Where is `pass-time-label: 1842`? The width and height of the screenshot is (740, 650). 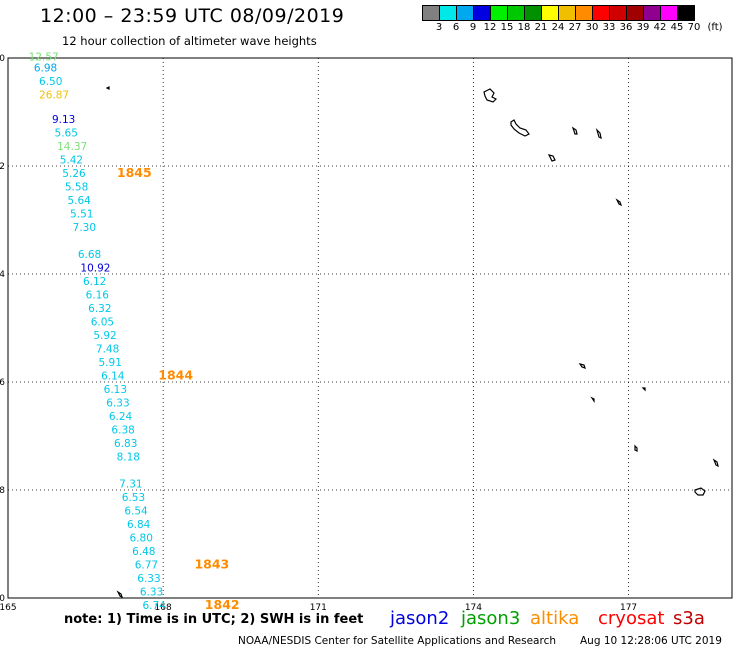
pass-time-label: 1842 is located at coordinates (222, 604).